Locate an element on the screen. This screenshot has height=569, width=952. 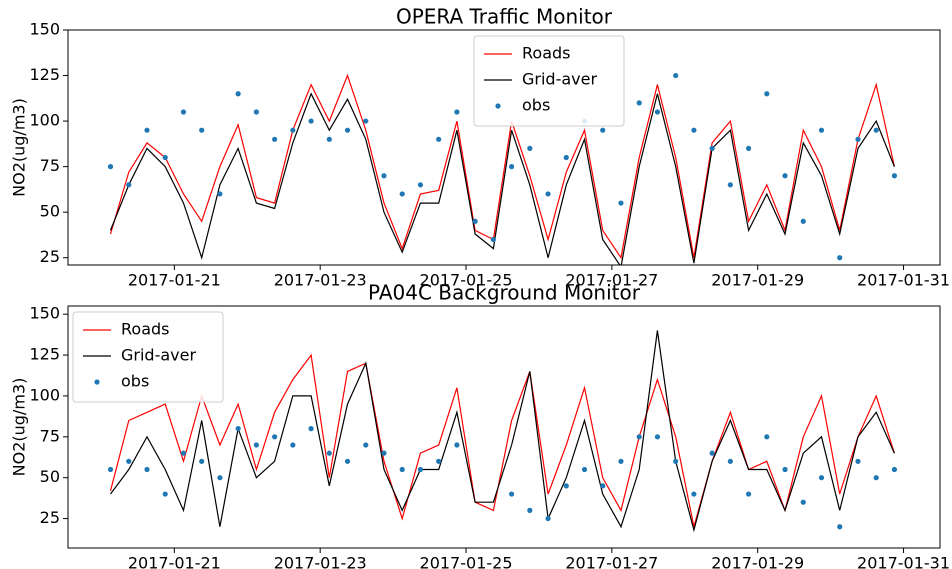
y-tick-label: 150 is located at coordinates (44, 313).